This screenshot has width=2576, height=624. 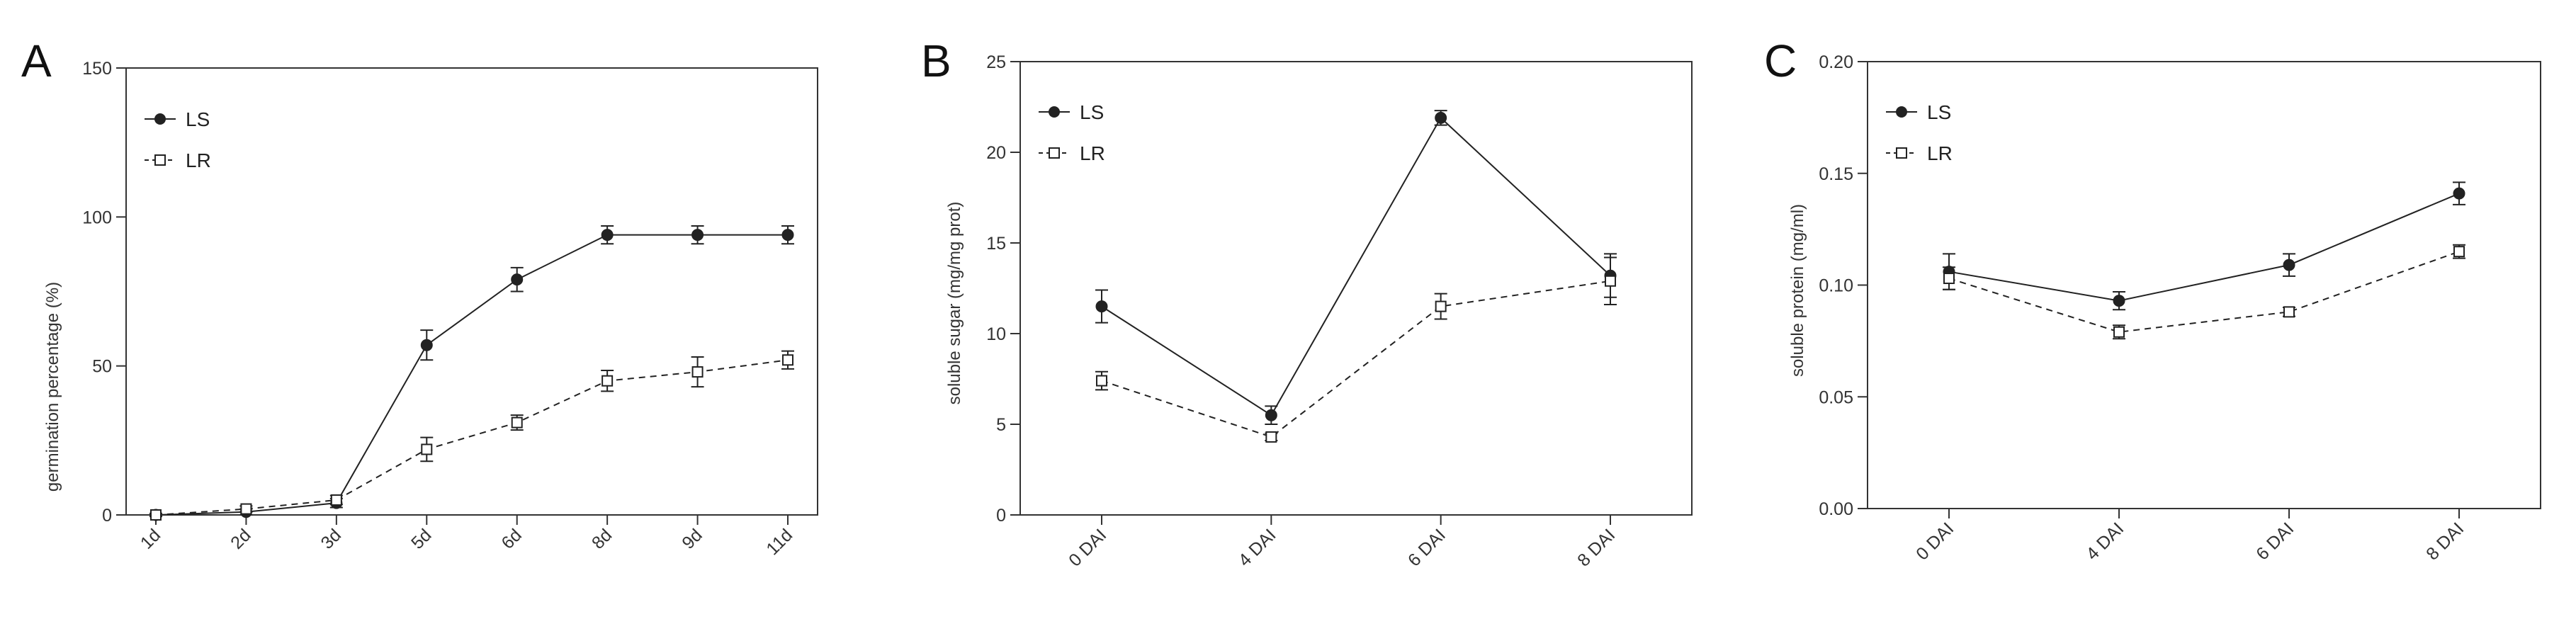 I want to click on y-tick-label-c: 0.05, so click(x=1836, y=397).